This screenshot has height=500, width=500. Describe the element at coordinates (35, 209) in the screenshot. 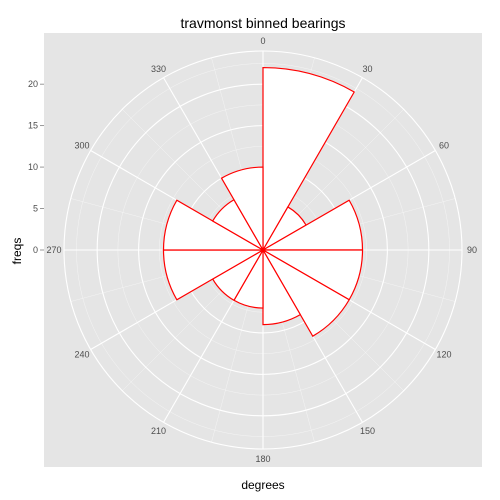

I see `radial-tick-label-5: 5` at that location.